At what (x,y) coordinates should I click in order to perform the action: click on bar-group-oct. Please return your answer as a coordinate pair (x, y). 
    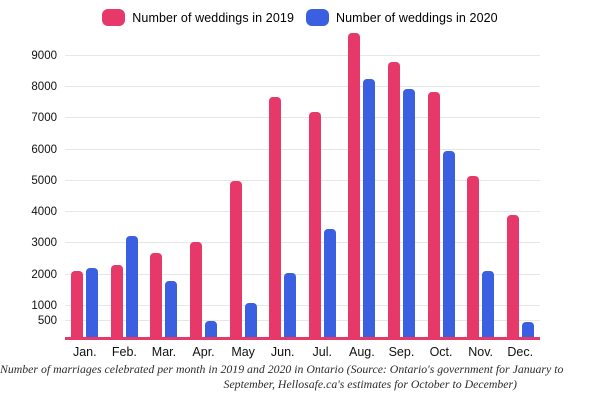
    Looking at the image, I should click on (441, 214).